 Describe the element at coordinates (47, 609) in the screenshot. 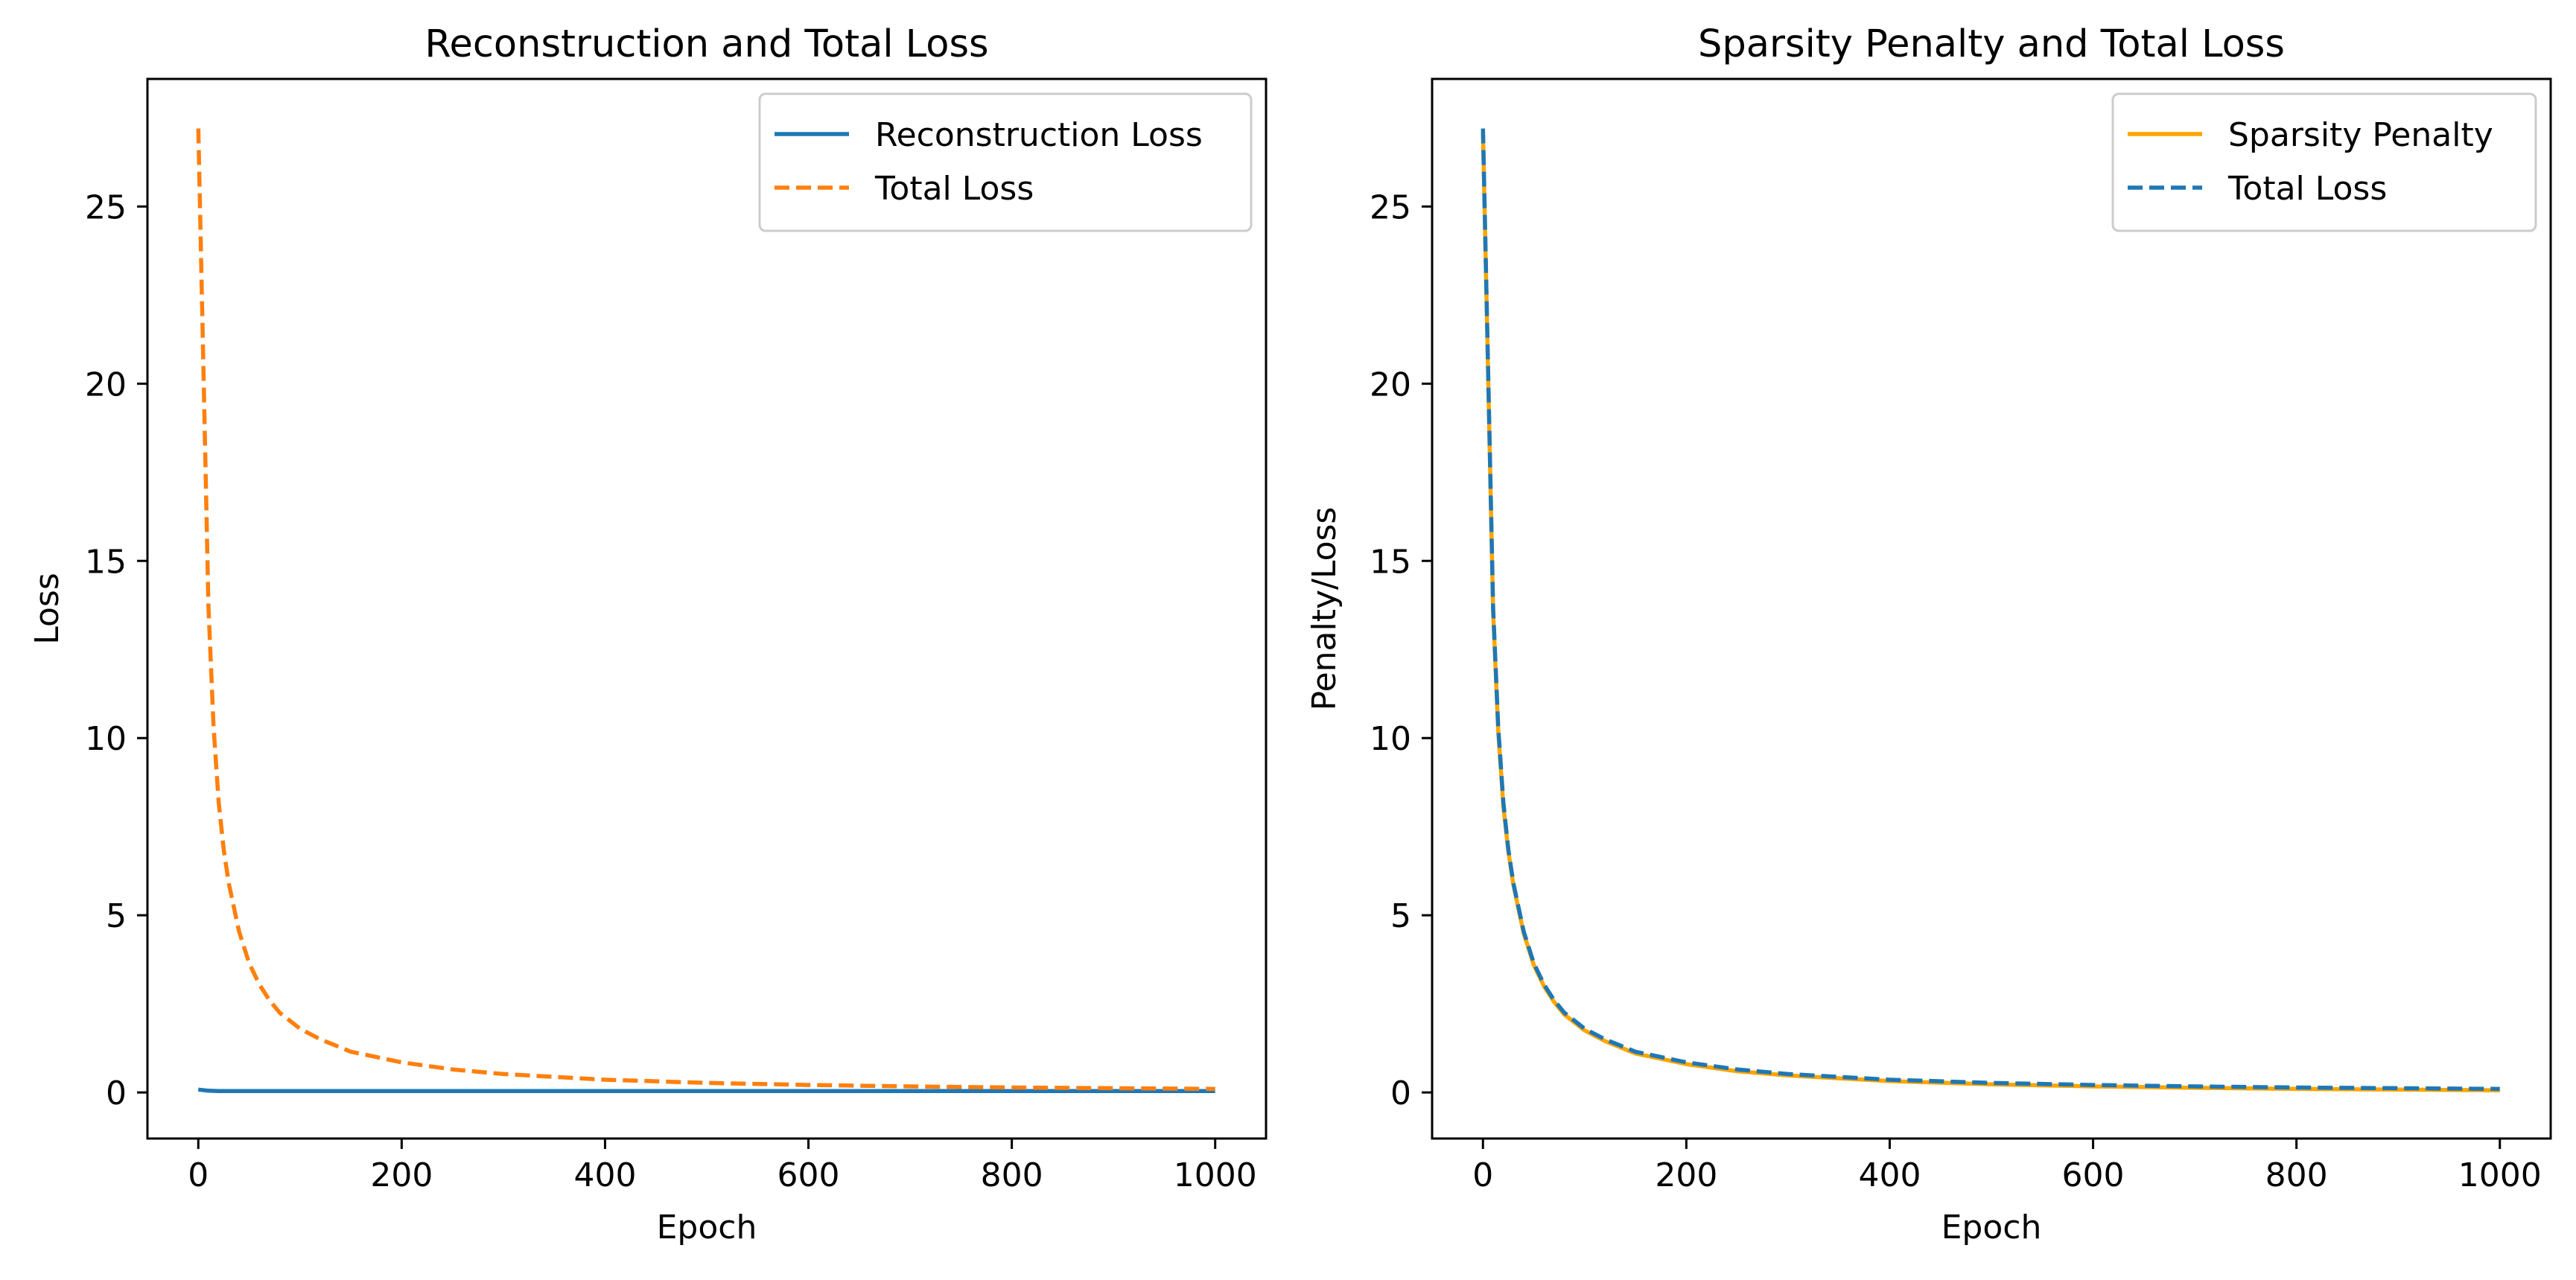

I see `y-axis-label: Loss` at that location.